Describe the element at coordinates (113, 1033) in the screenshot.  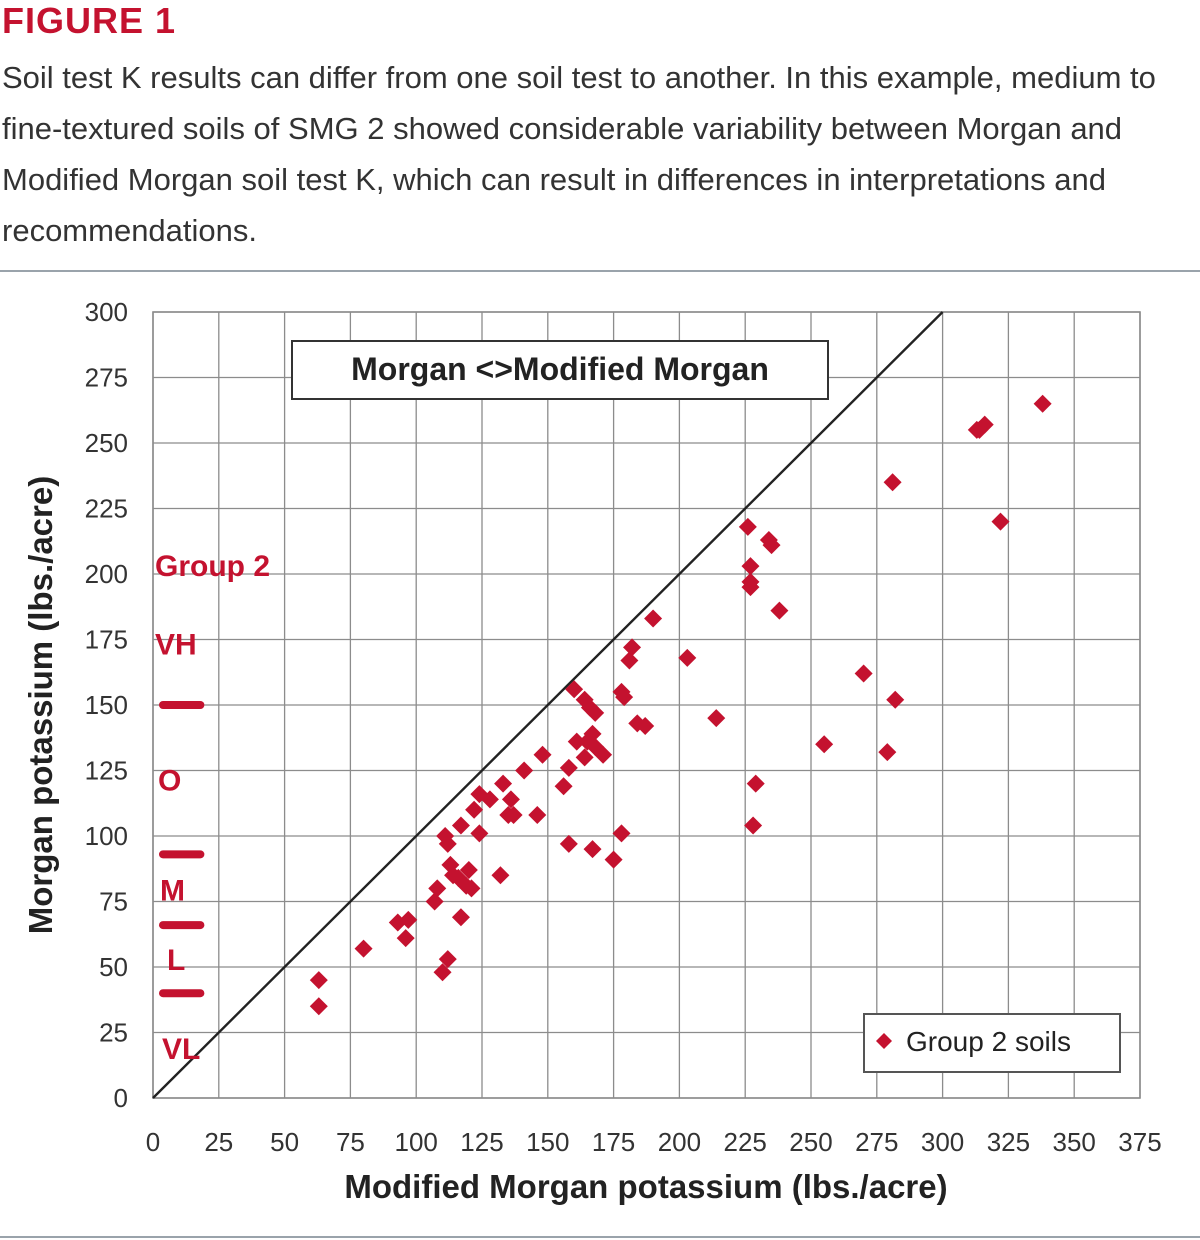
I see `y-tick-label: 25` at that location.